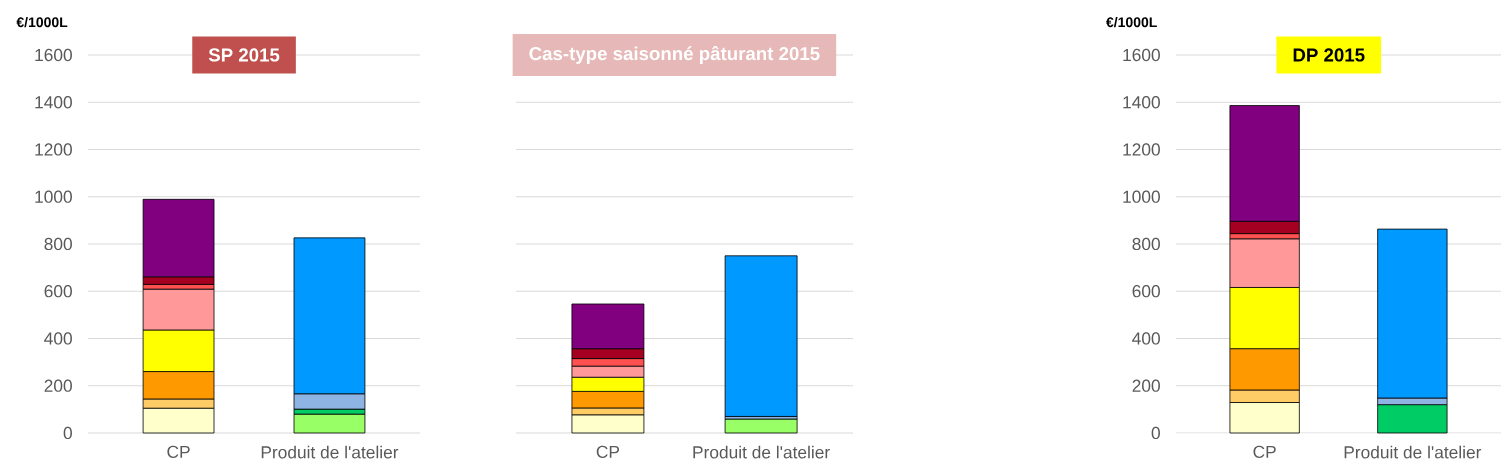  What do you see at coordinates (1329, 55) in the screenshot?
I see `chart-title: DP 2015` at bounding box center [1329, 55].